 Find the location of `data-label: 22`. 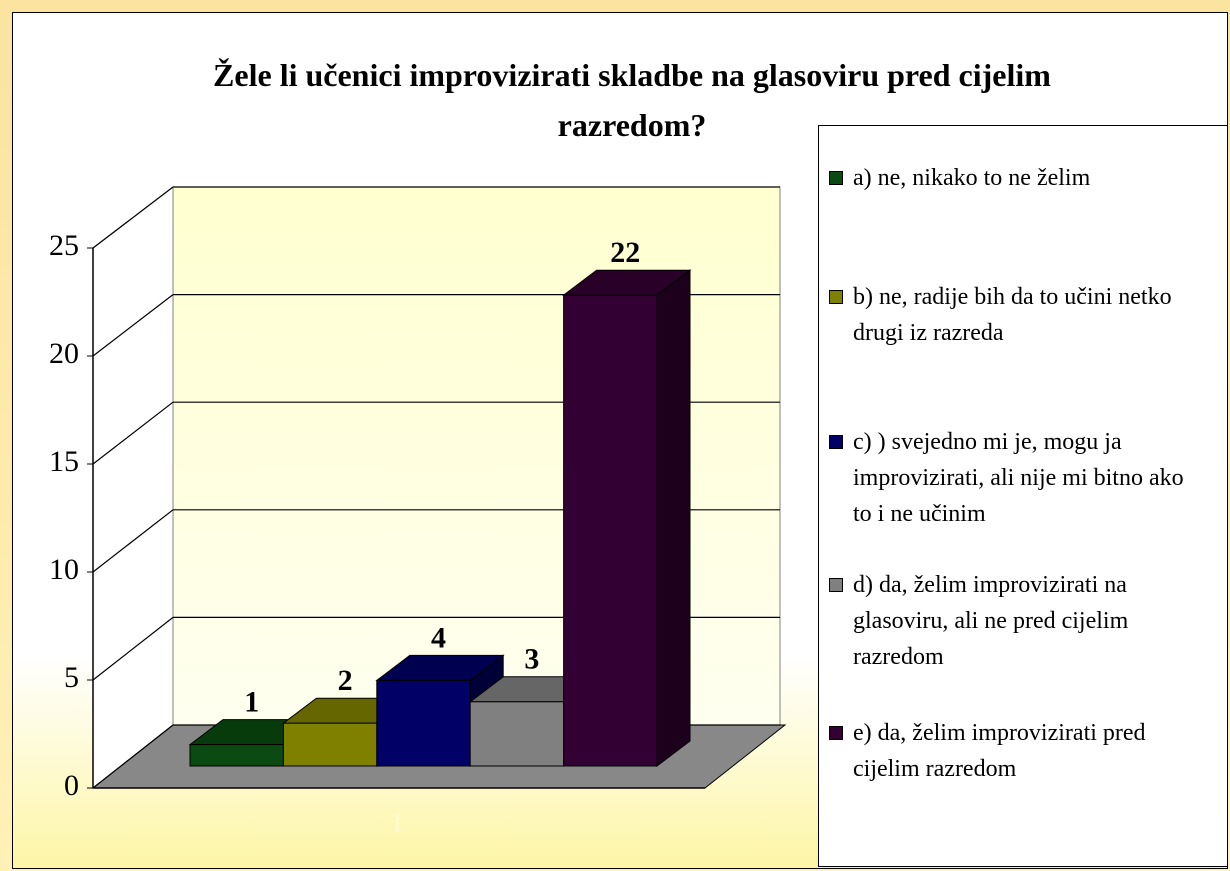

data-label: 22 is located at coordinates (625, 252).